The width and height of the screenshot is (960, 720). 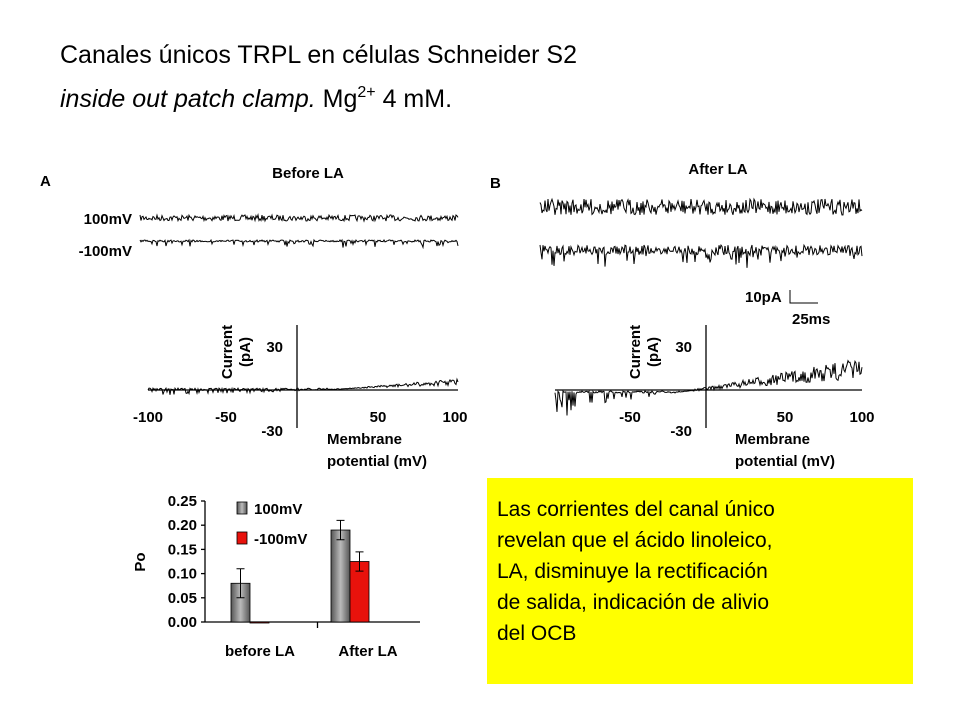 I want to click on legend-label: 100mV, so click(x=278, y=509).